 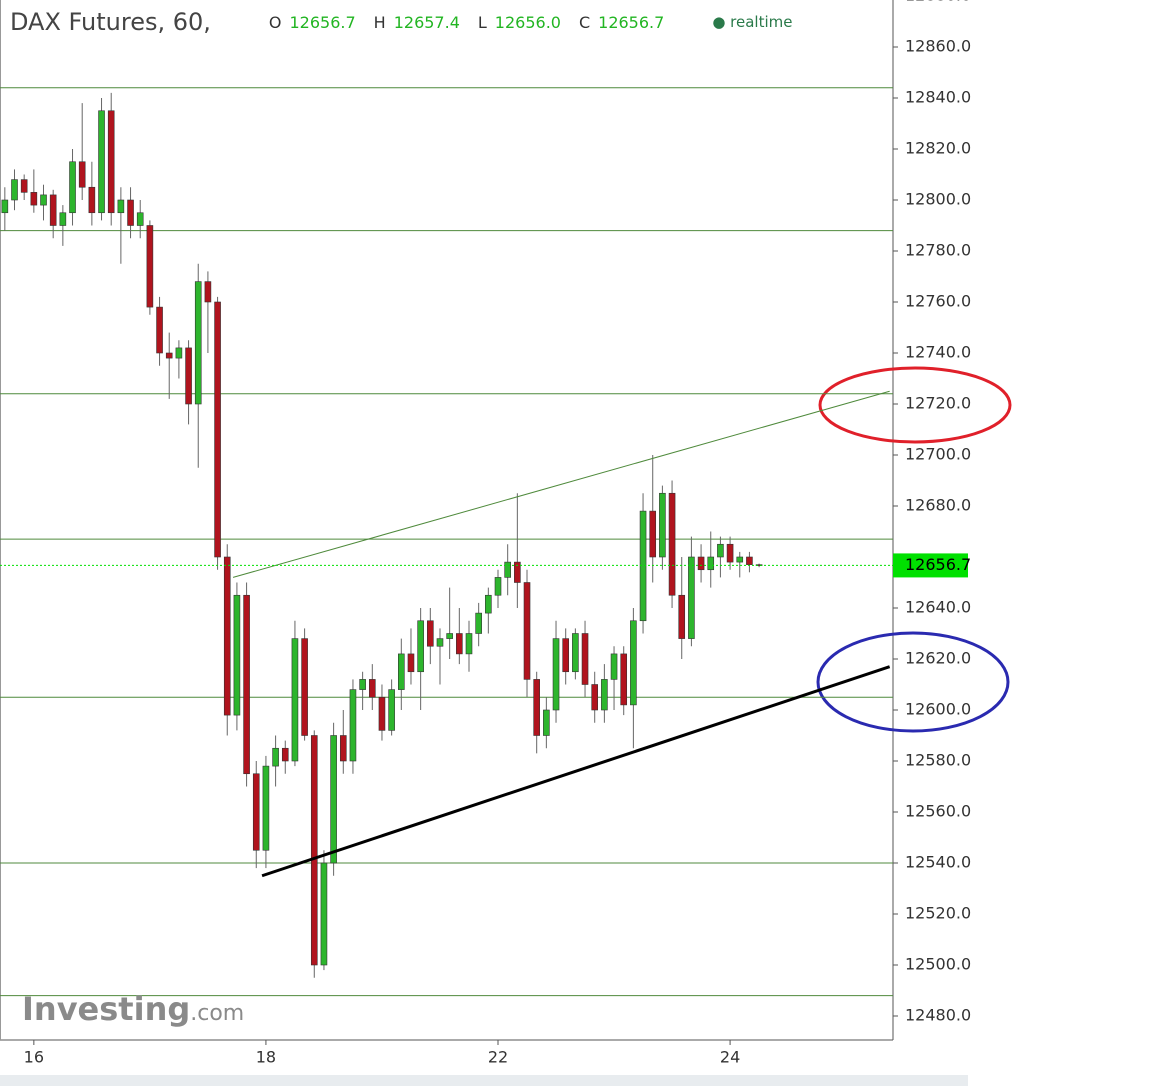 What do you see at coordinates (938, 913) in the screenshot?
I see `y-tick-label: 12520.0` at bounding box center [938, 913].